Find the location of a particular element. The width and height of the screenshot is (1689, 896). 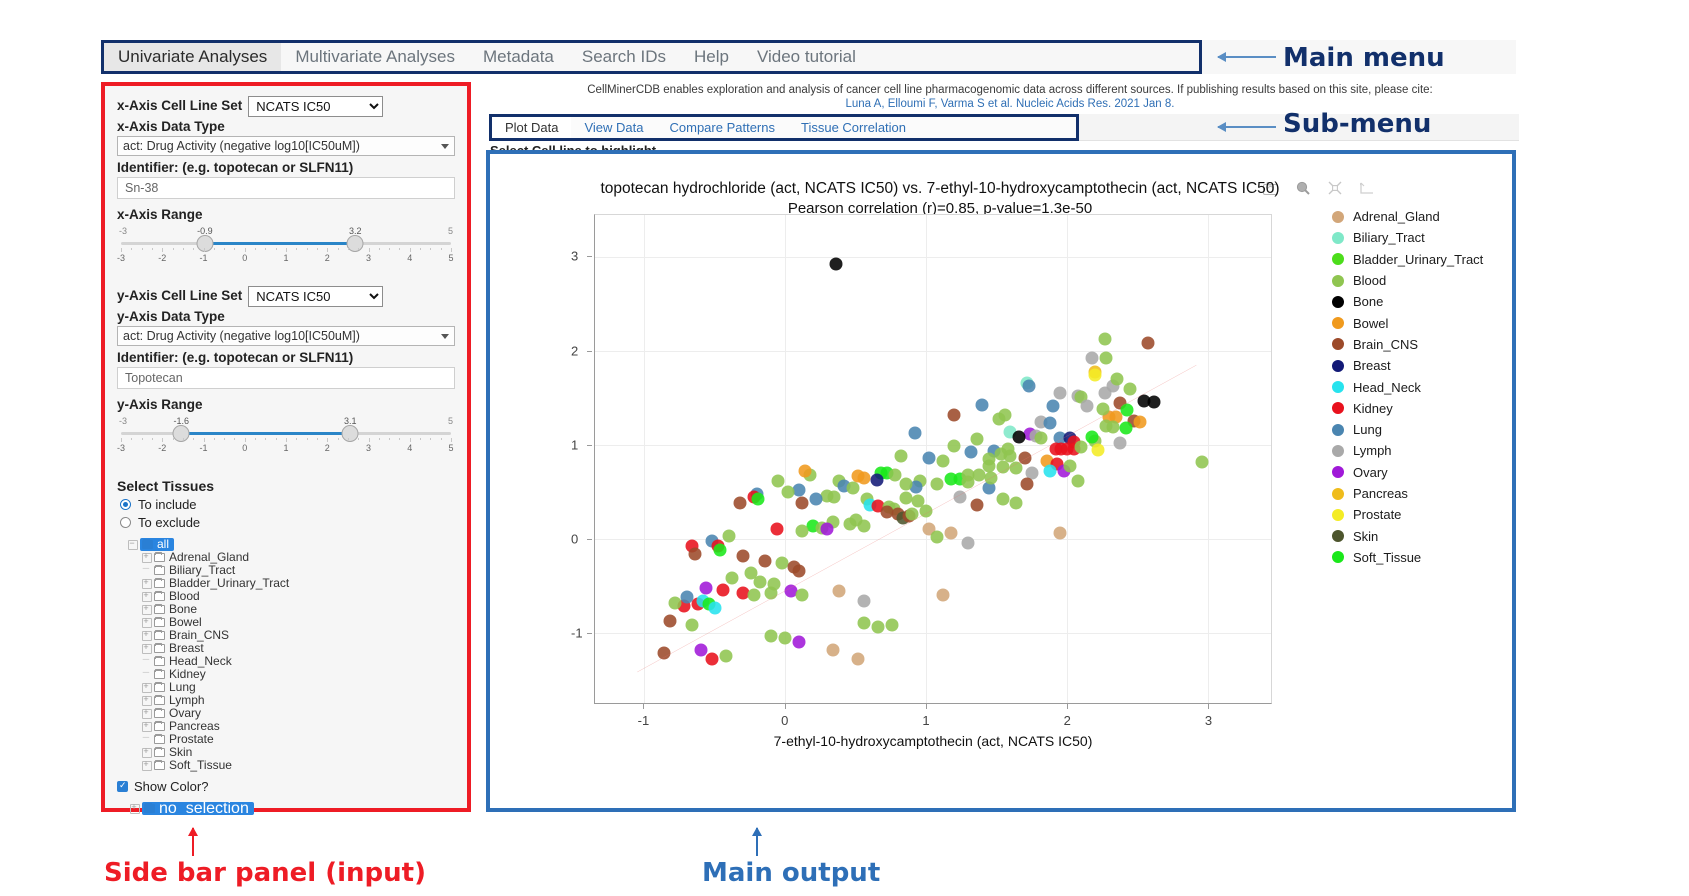

legend-item: Soft_Tissue is located at coordinates (1422, 557).